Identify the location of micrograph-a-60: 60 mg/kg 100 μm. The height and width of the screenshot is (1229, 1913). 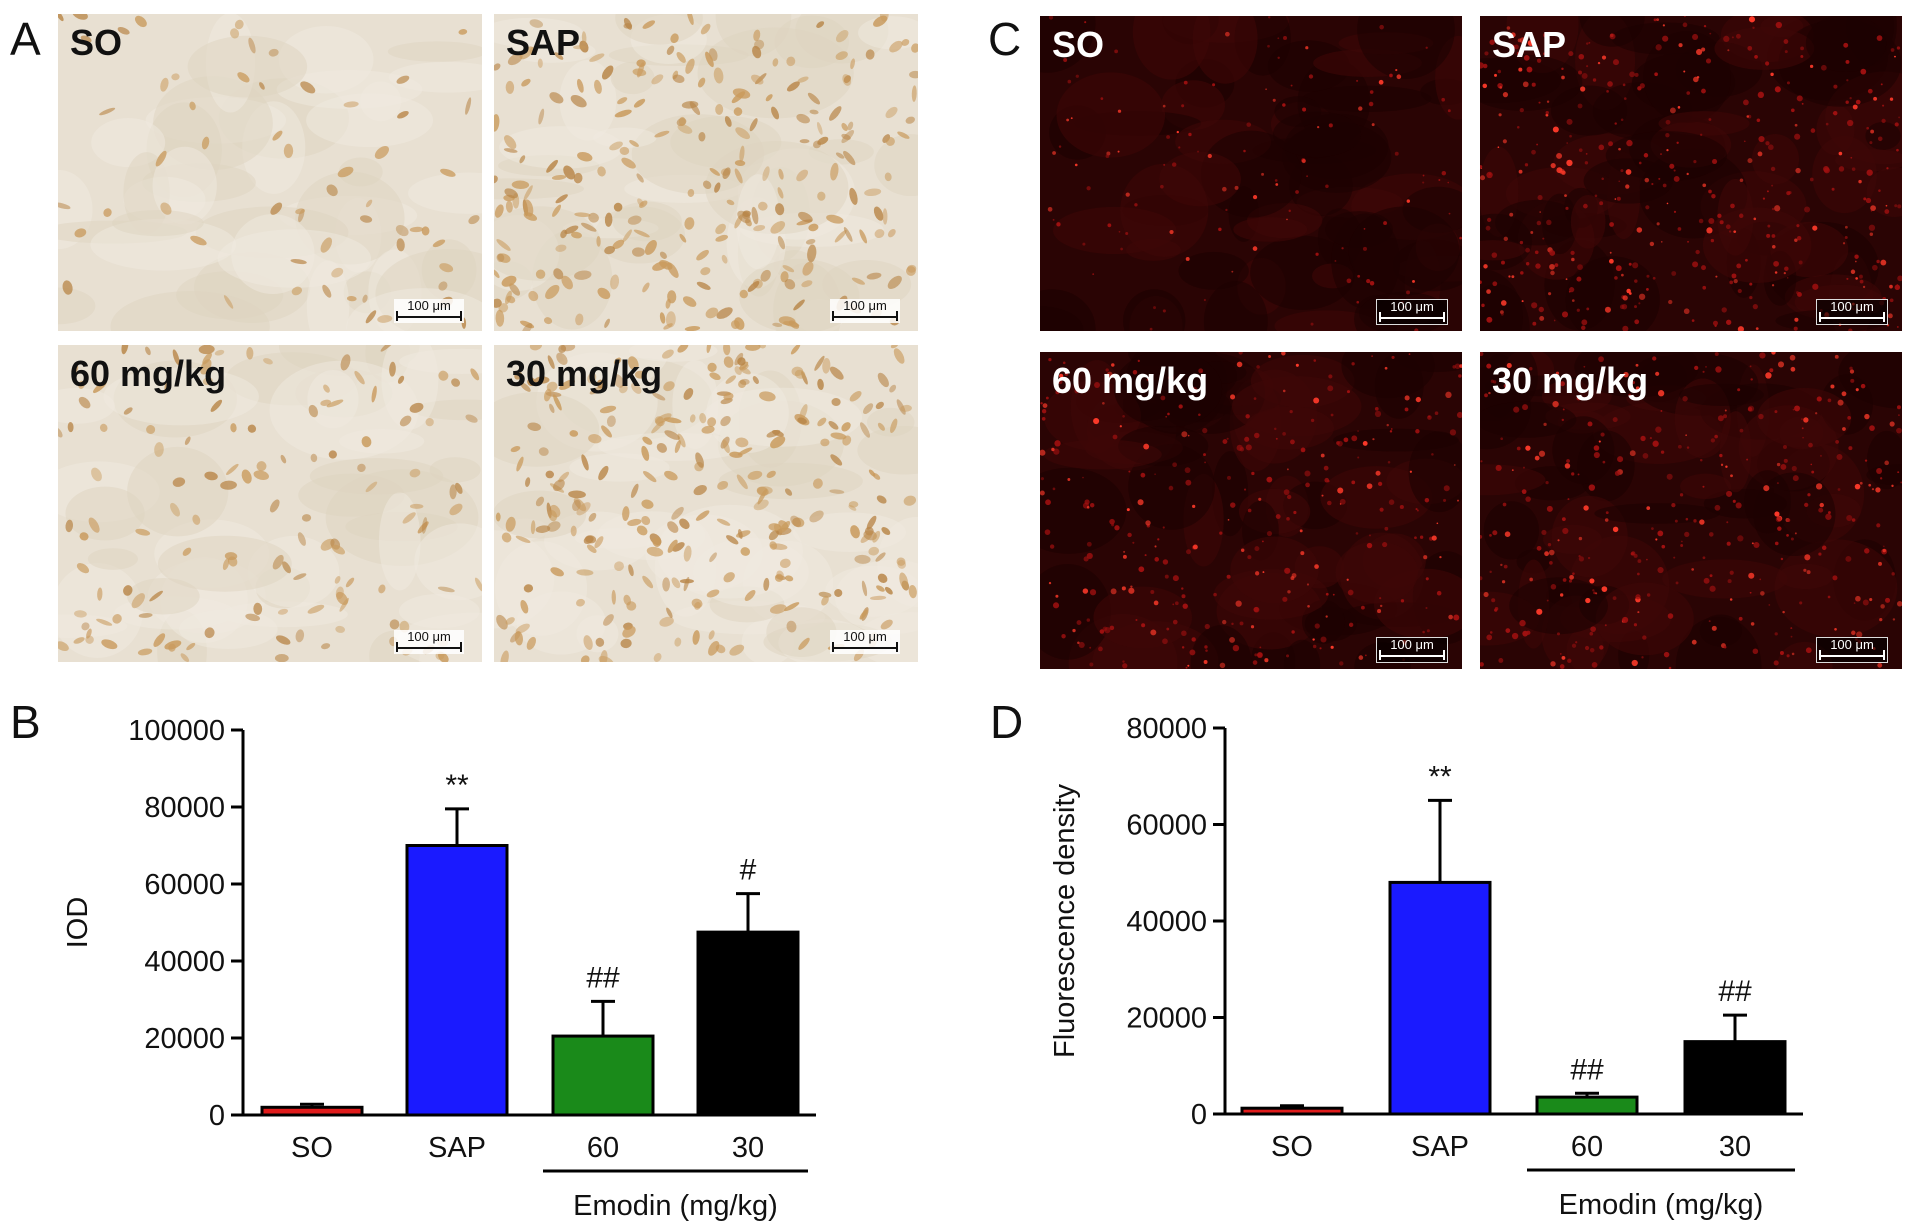
(270, 503).